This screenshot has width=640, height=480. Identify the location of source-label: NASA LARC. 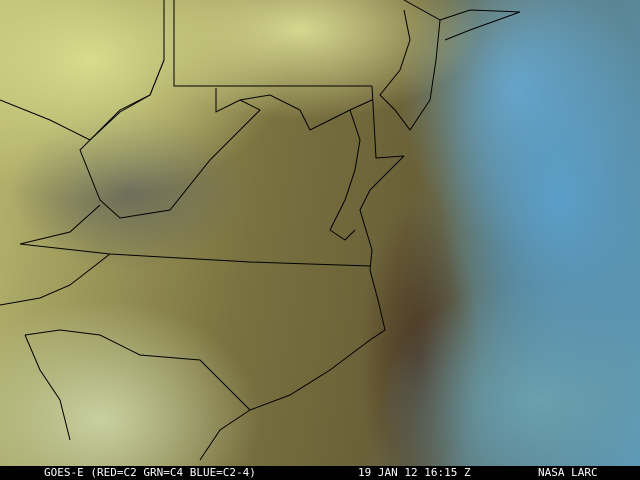
(568, 472).